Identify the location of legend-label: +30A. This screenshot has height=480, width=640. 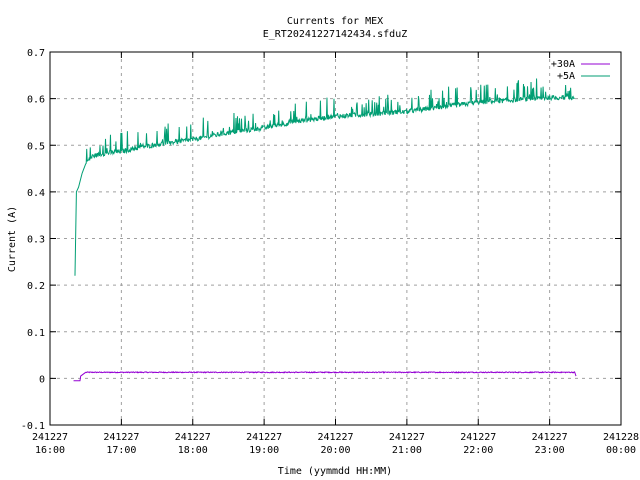
(563, 64).